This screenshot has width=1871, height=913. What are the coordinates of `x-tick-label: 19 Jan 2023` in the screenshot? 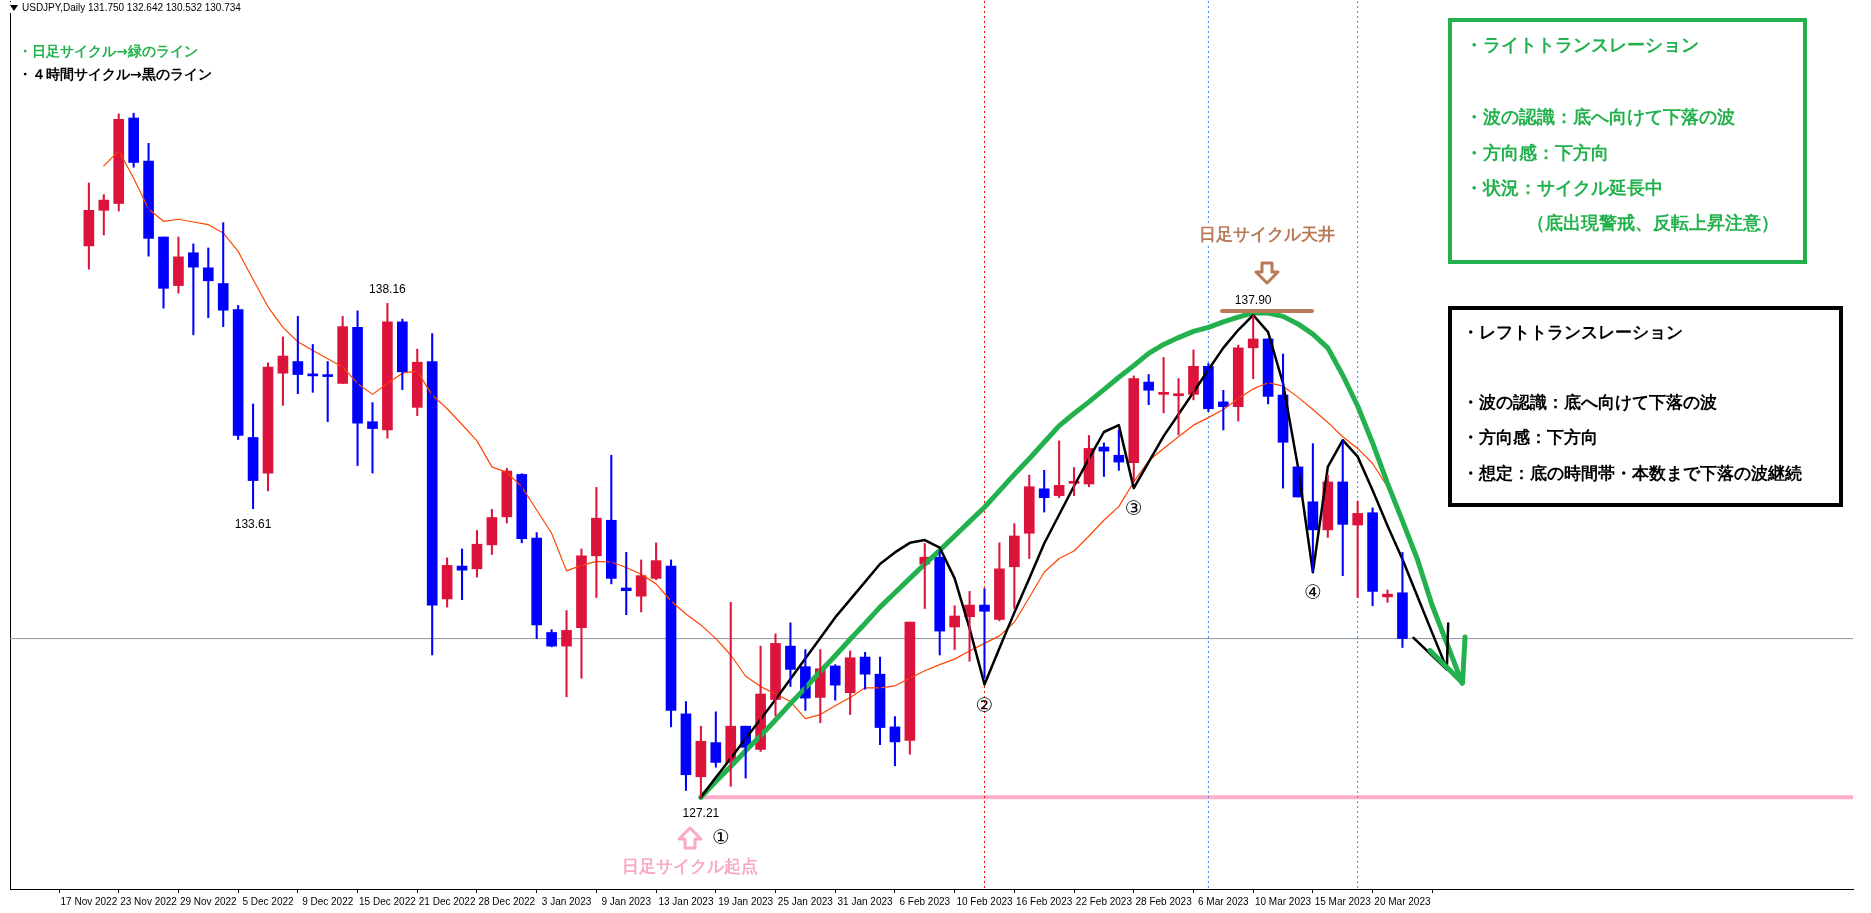 It's located at (746, 901).